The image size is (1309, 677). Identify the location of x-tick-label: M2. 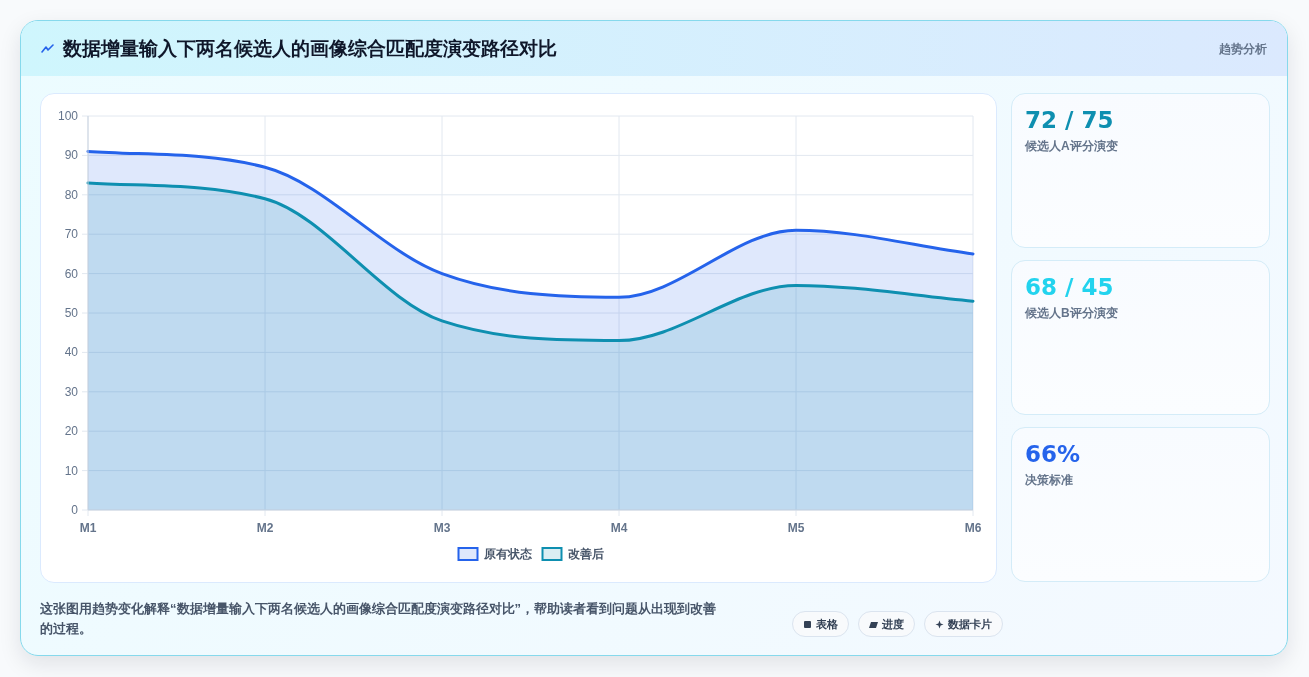
(265, 528).